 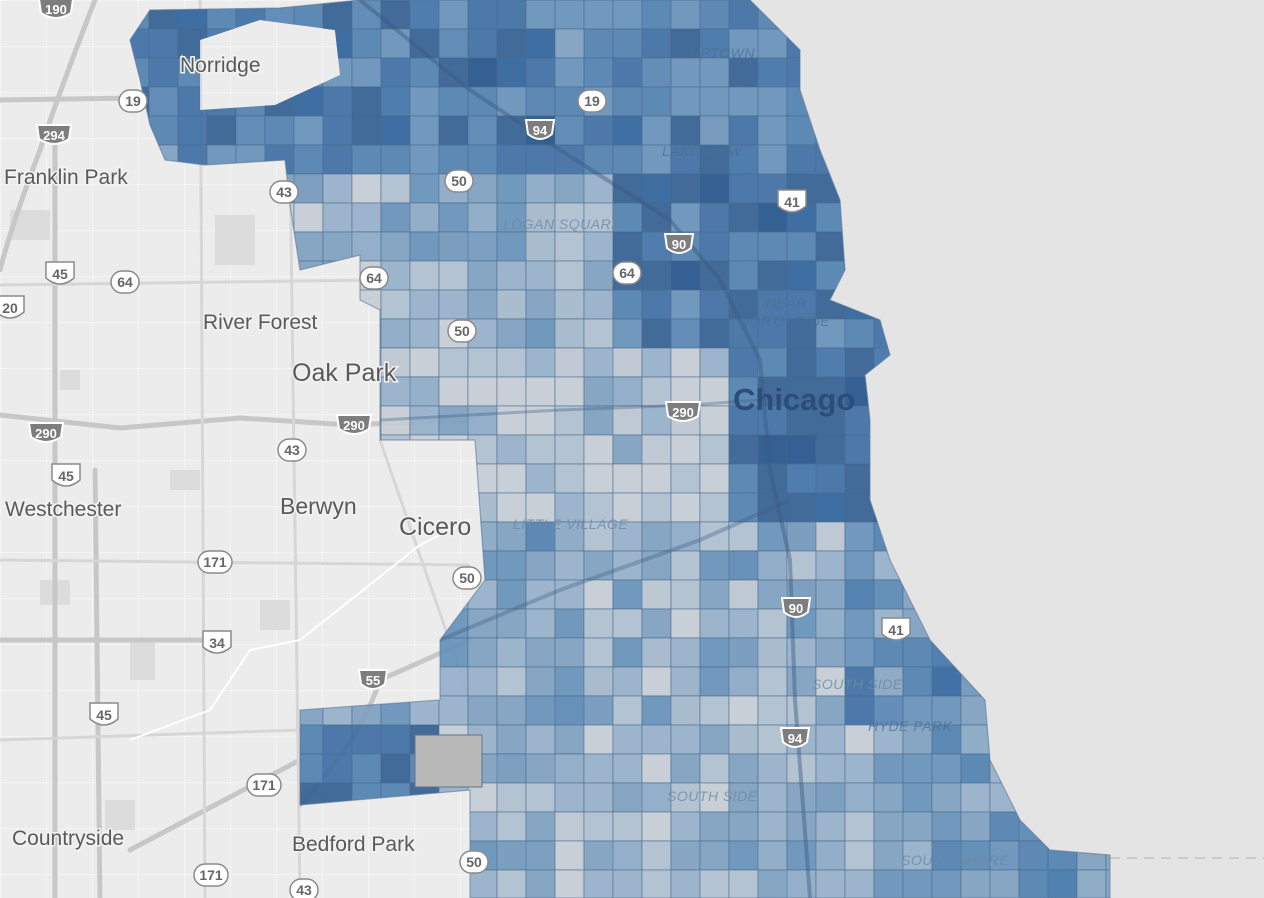 What do you see at coordinates (68, 839) in the screenshot?
I see `place-countryside: Countryside` at bounding box center [68, 839].